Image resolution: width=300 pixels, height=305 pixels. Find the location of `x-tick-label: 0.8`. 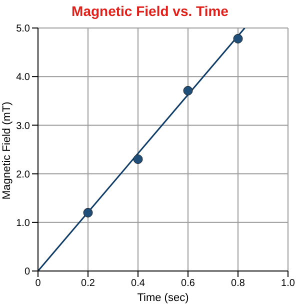

x-tick-label: 0.8 is located at coordinates (238, 284).